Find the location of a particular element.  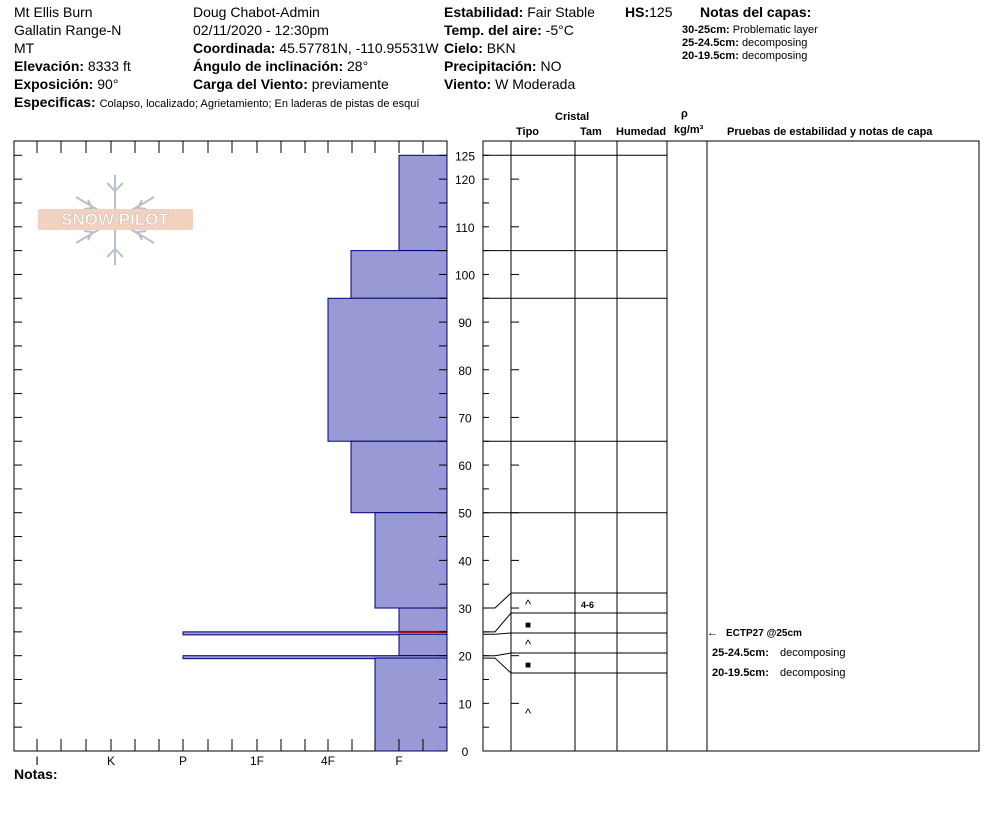

slope-label: Ángulo de inclinación: is located at coordinates (268, 66).